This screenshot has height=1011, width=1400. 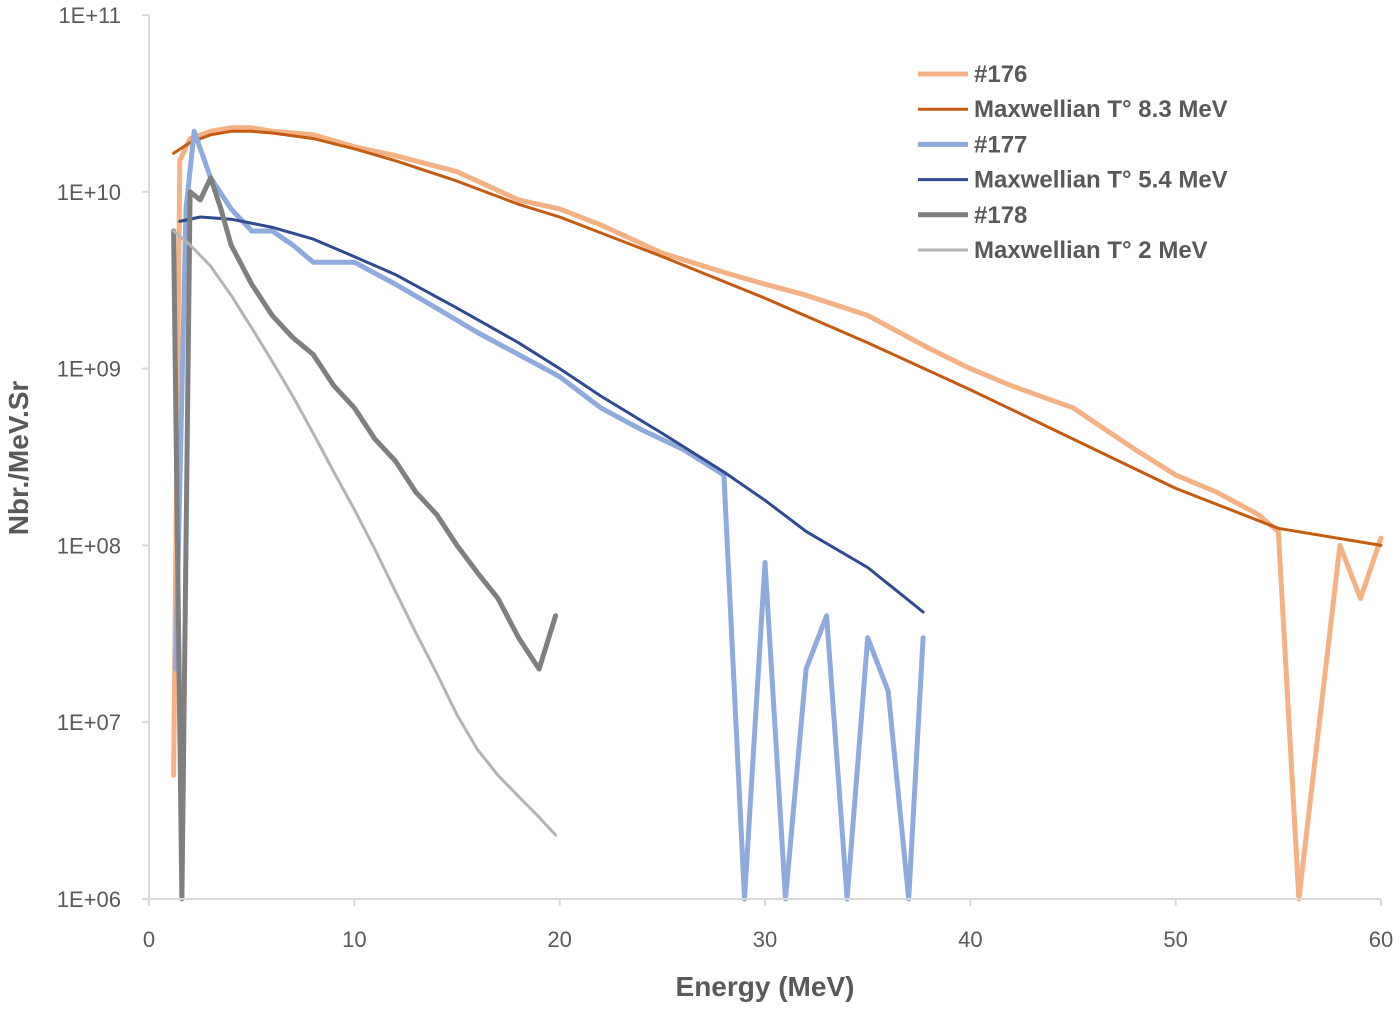 I want to click on x-tick-label: 10, so click(x=354, y=939).